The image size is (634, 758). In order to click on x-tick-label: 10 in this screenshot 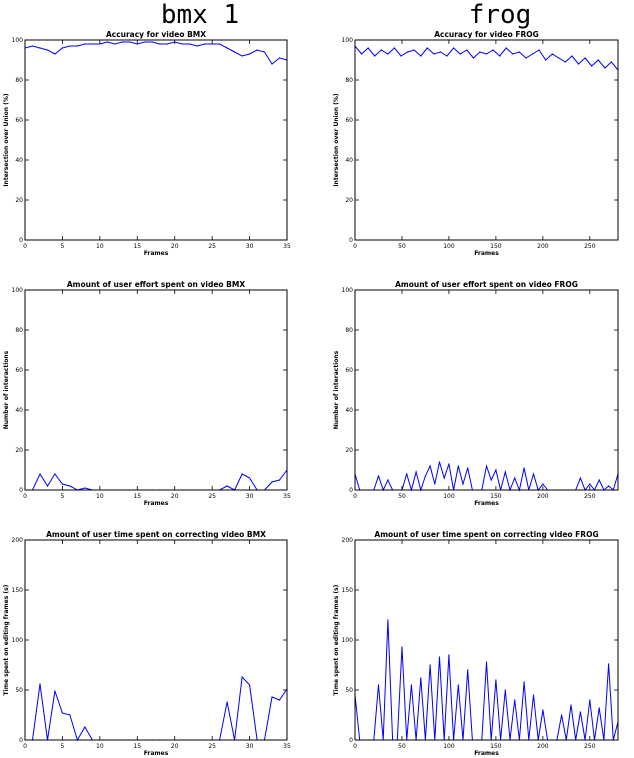, I will do `click(100, 246)`.